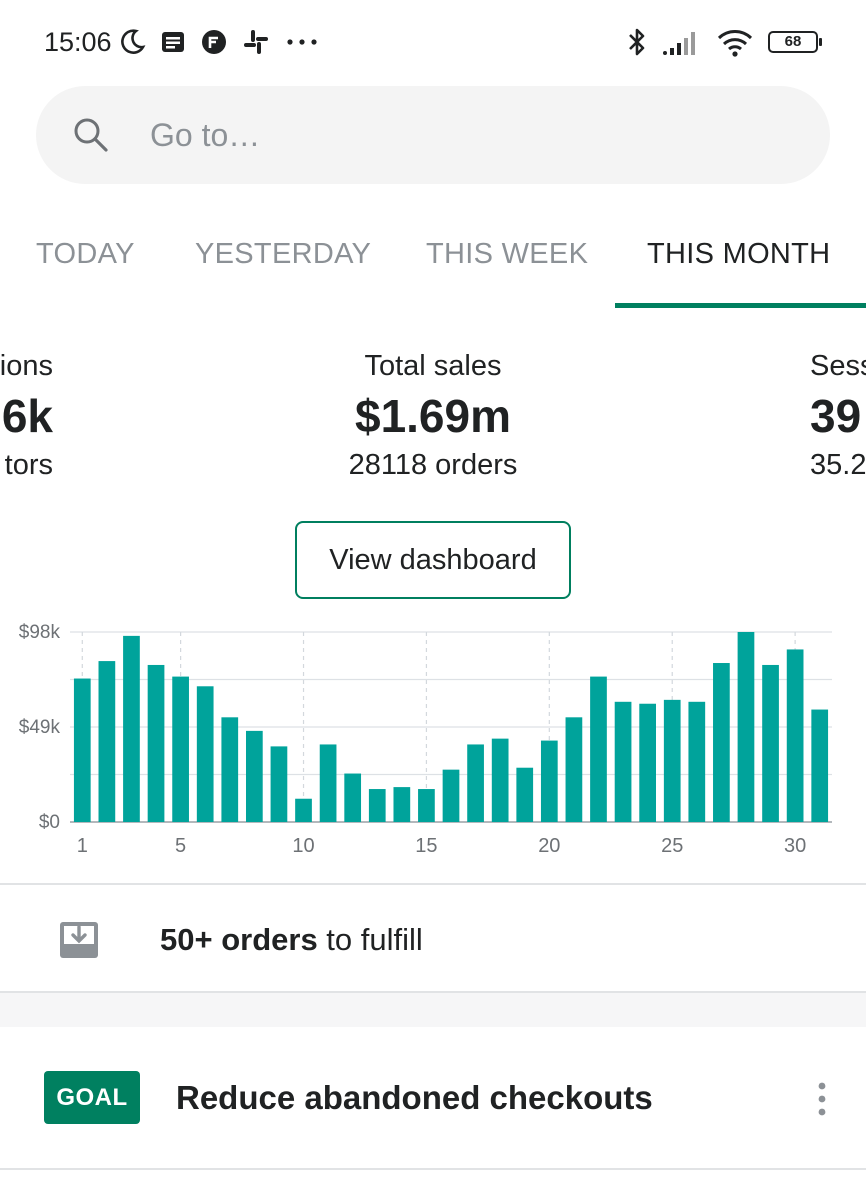 This screenshot has height=1200, width=866. I want to click on metric-total-sales: Total sales $1.69m 28118 orders, so click(433, 416).